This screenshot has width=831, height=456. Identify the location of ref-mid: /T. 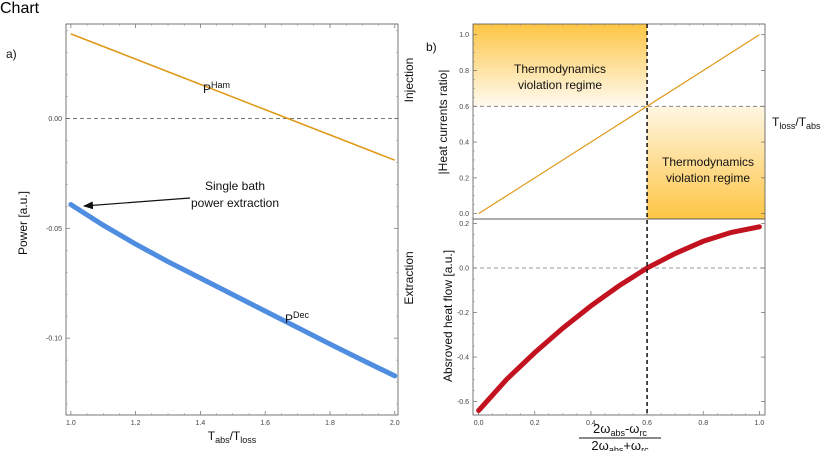
(800, 122).